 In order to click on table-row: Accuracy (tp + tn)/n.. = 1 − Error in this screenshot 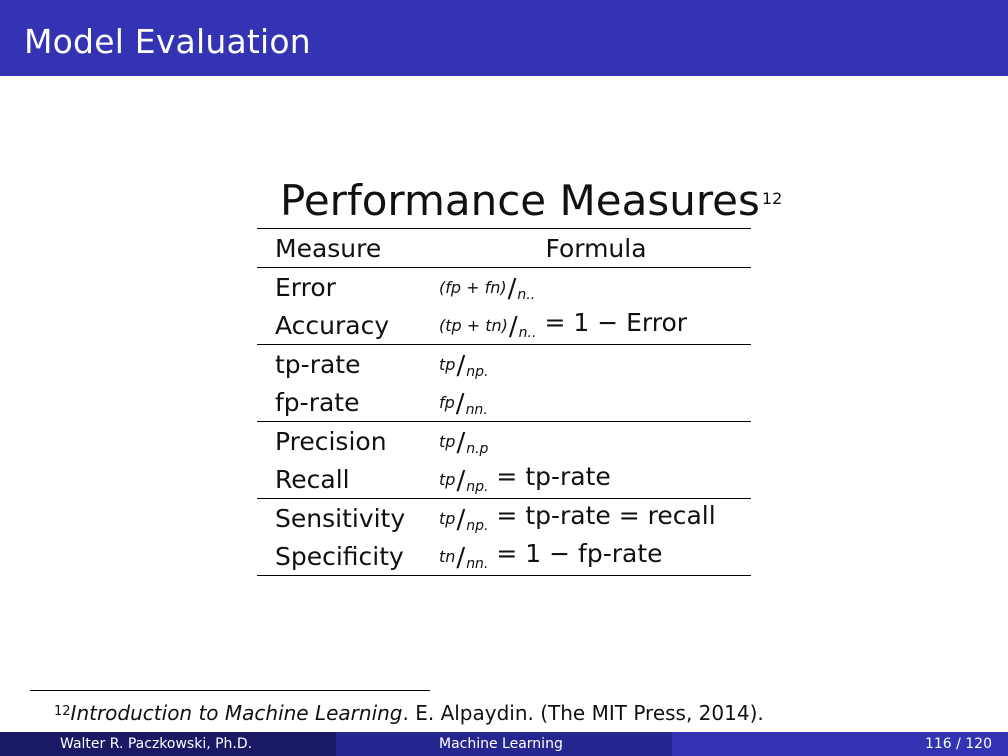, I will do `click(504, 325)`.